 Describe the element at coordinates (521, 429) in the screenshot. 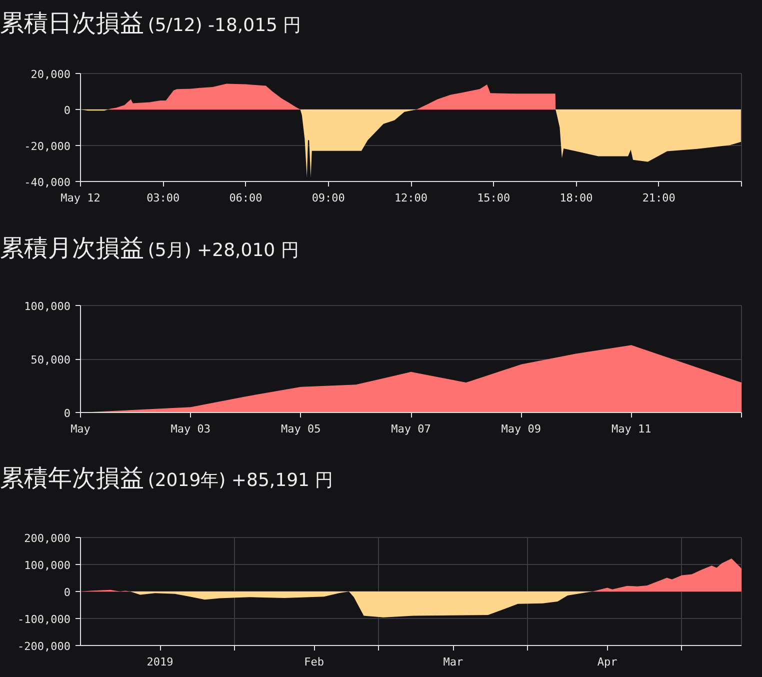

I see `x-tick-label: May 09` at that location.